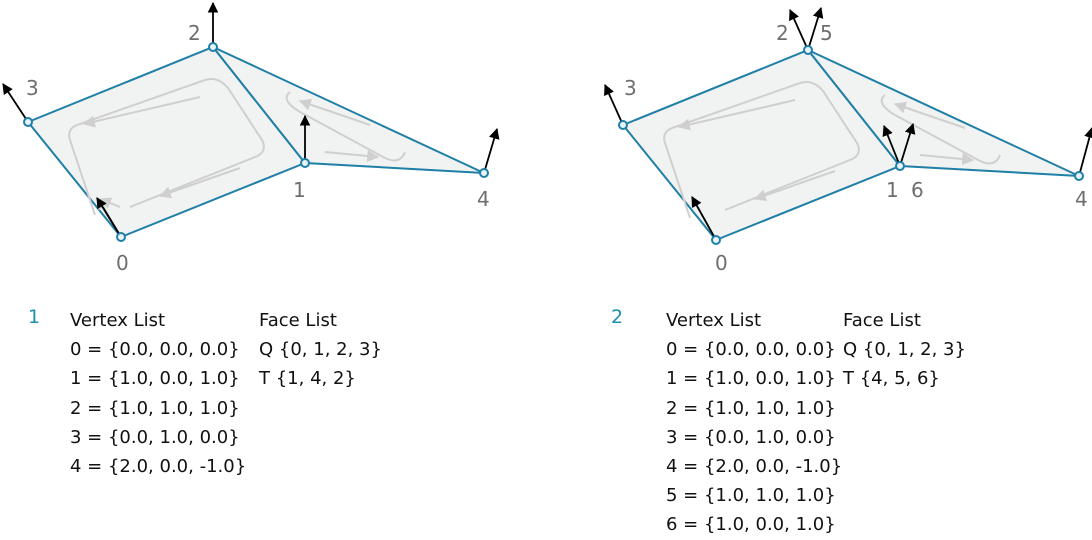  What do you see at coordinates (751, 525) in the screenshot?
I see `vertex-row: 6 = {1.0, 0.0, 1.0}` at bounding box center [751, 525].